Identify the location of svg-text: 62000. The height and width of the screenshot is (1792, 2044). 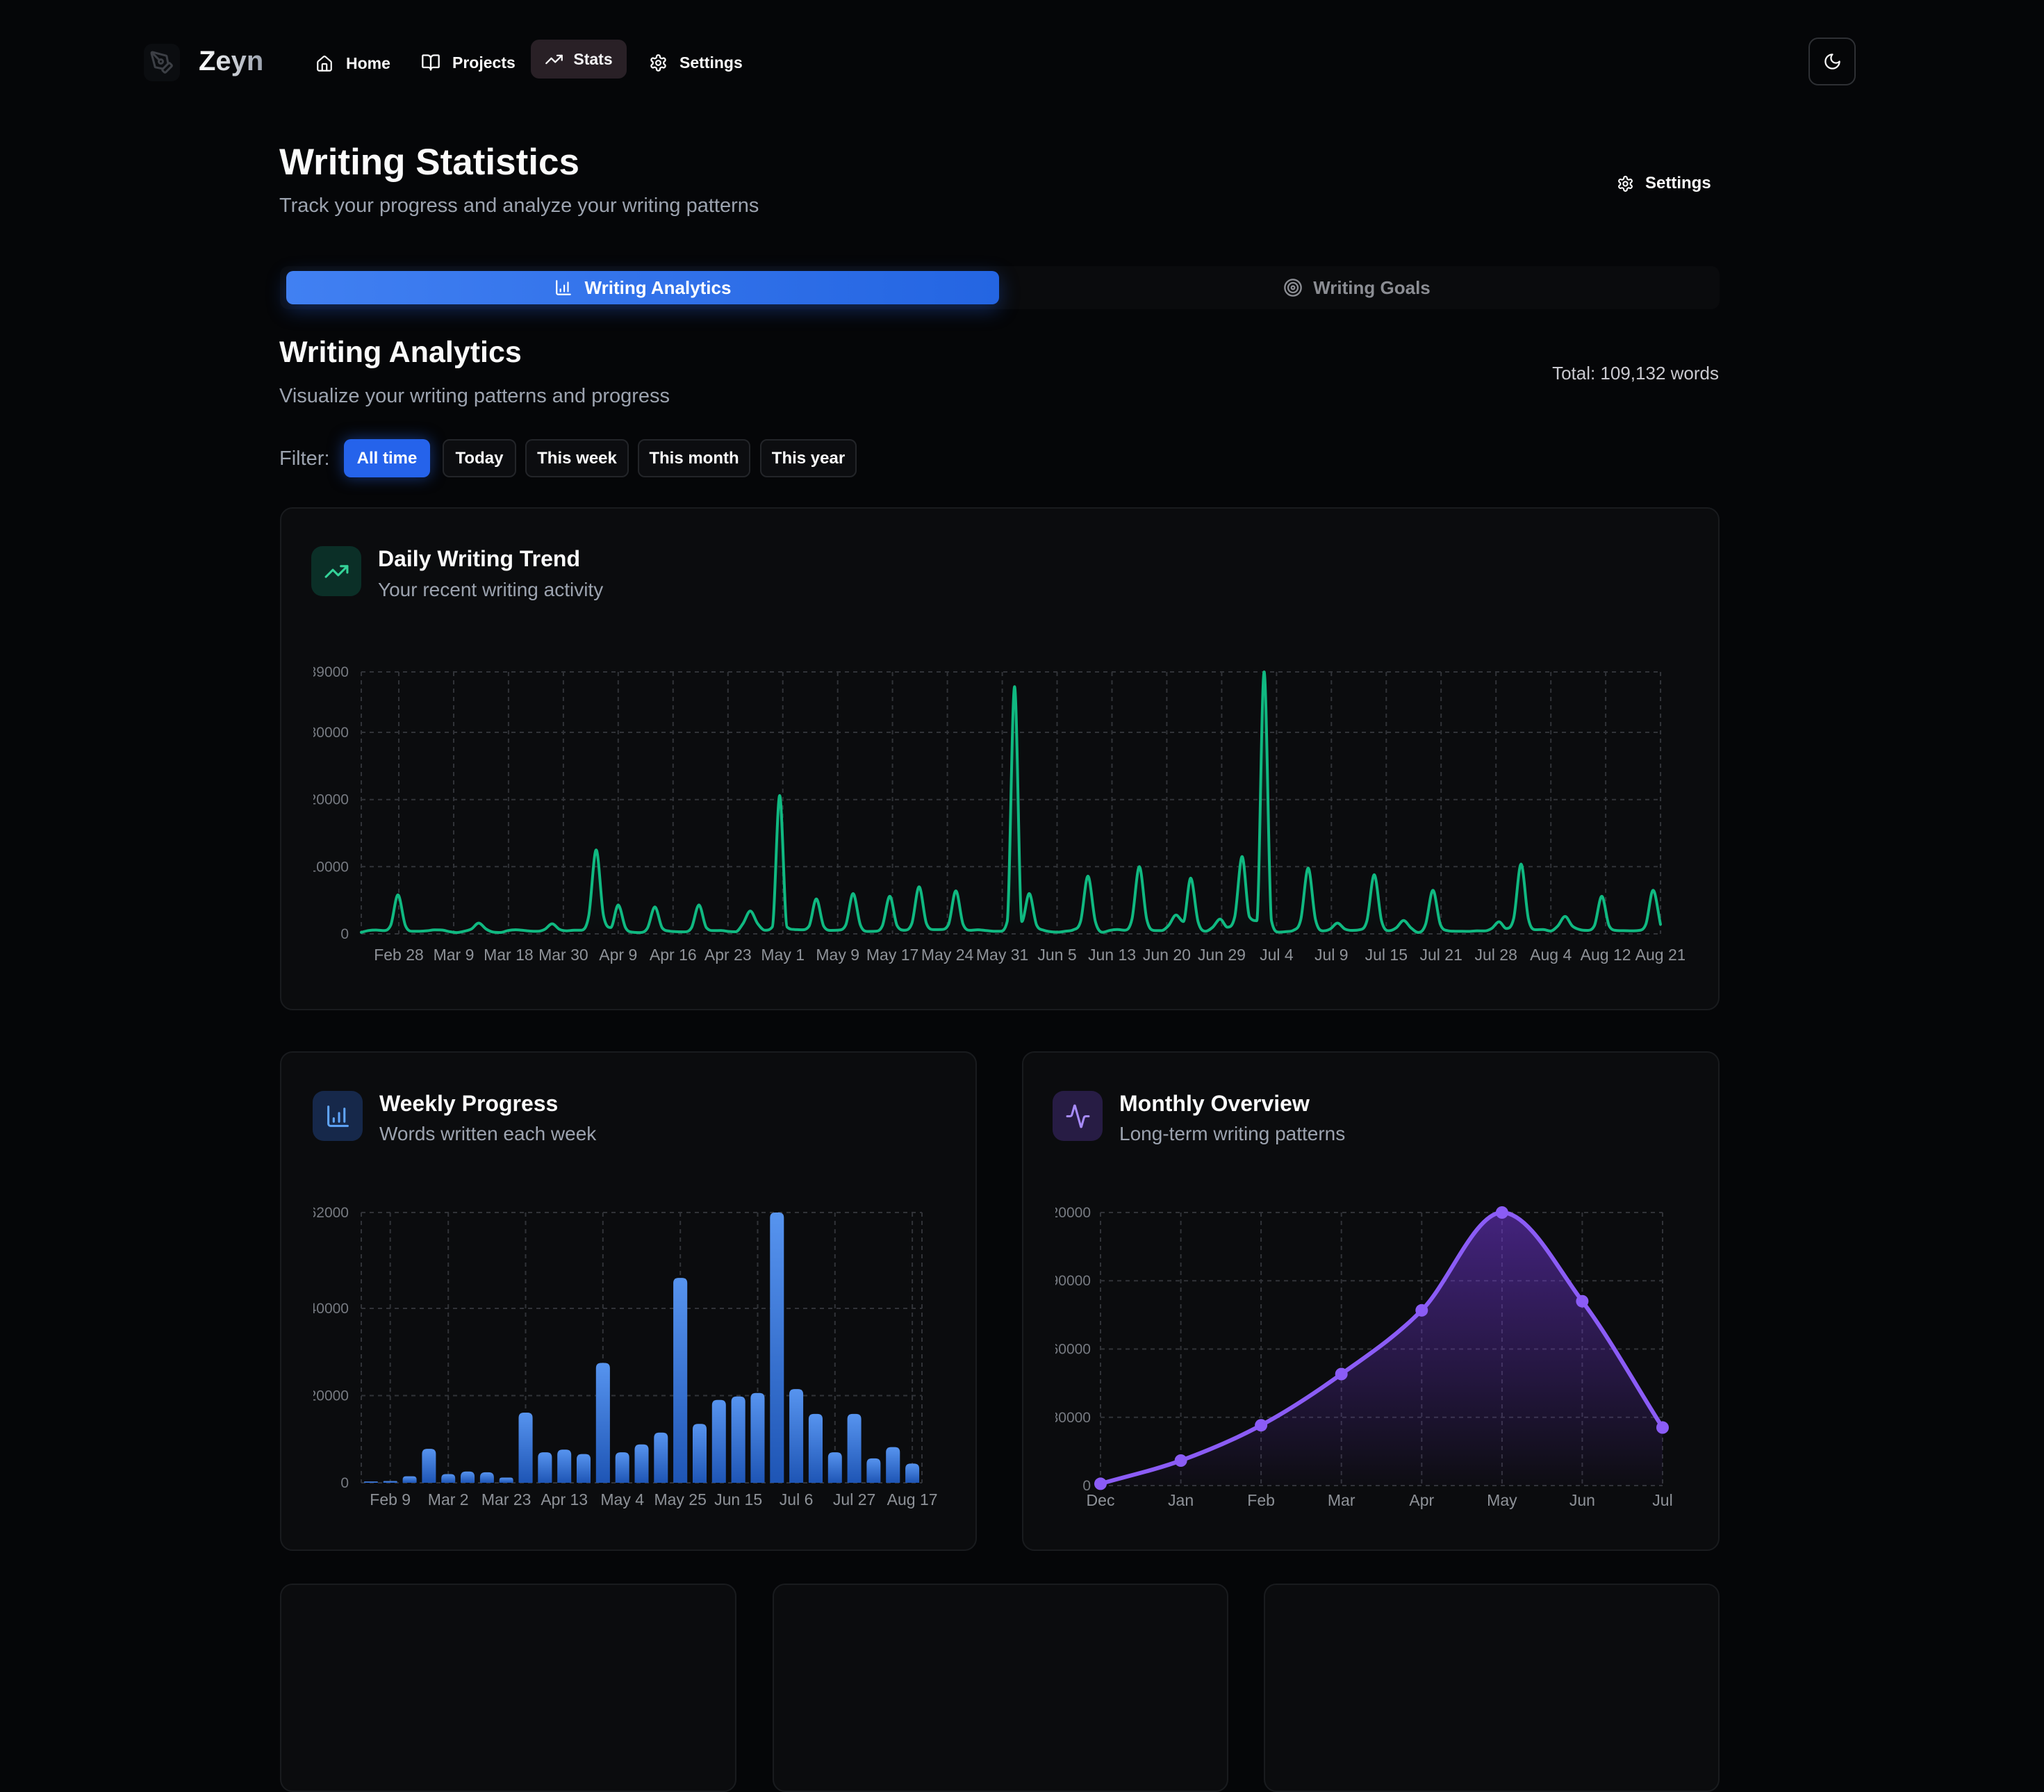
(331, 1213).